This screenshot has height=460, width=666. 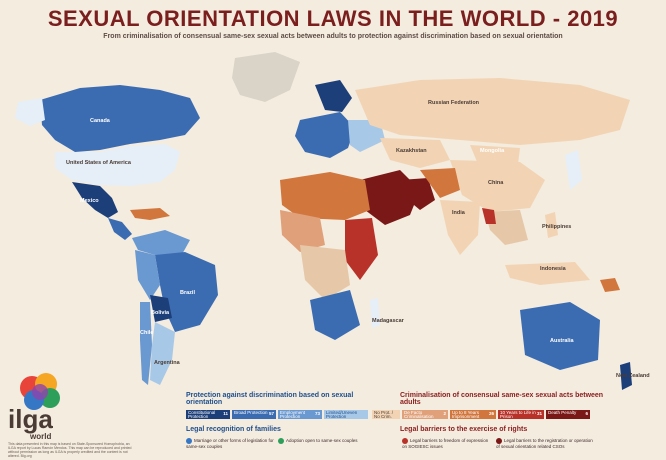 I want to click on logo-name: ilga, so click(x=30, y=419).